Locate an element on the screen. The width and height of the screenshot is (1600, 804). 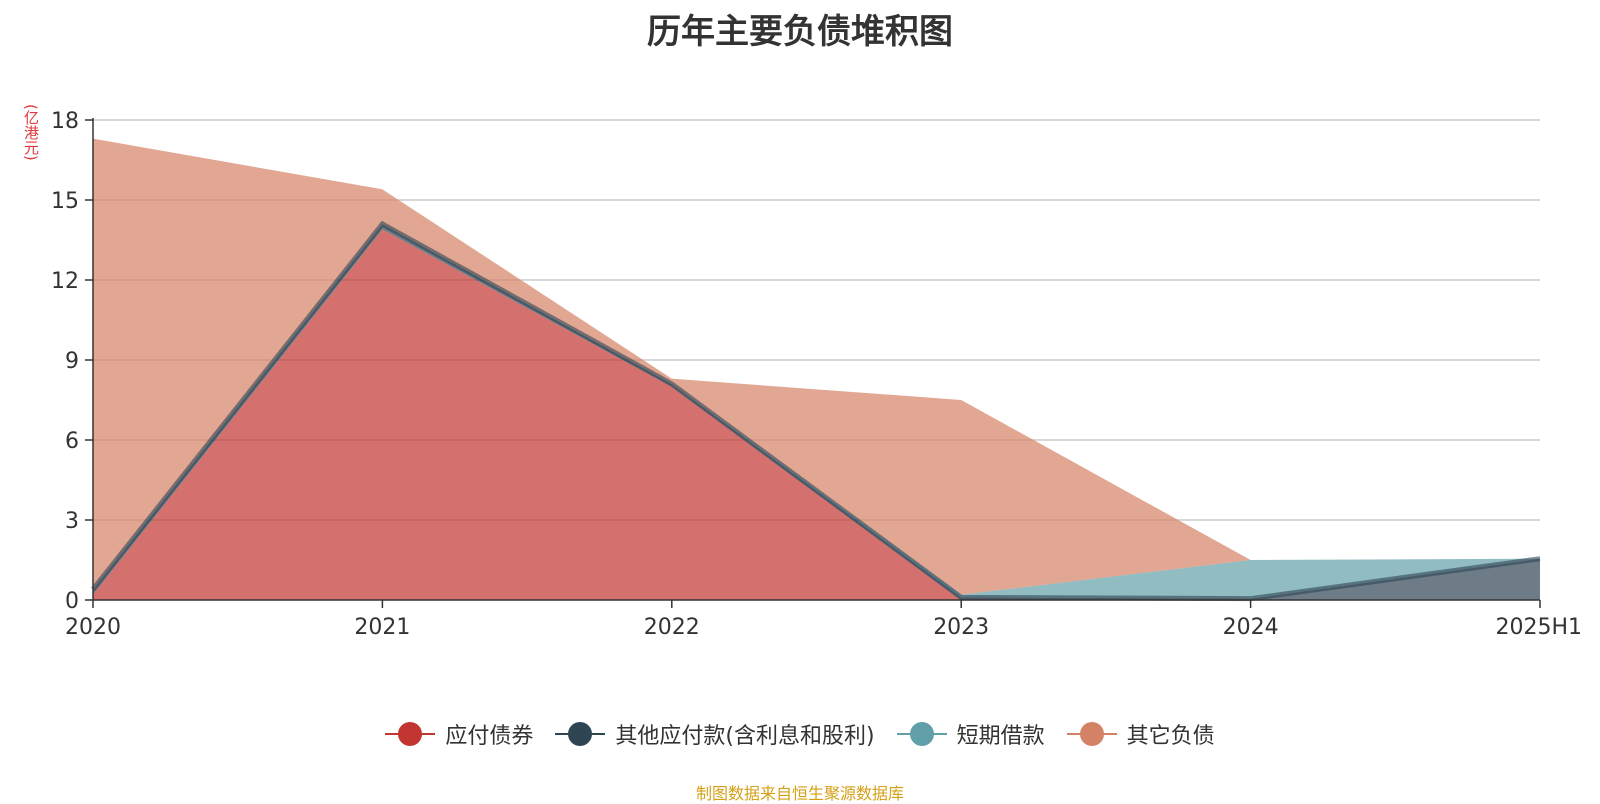
legend-item: 应付债券 is located at coordinates (459, 734).